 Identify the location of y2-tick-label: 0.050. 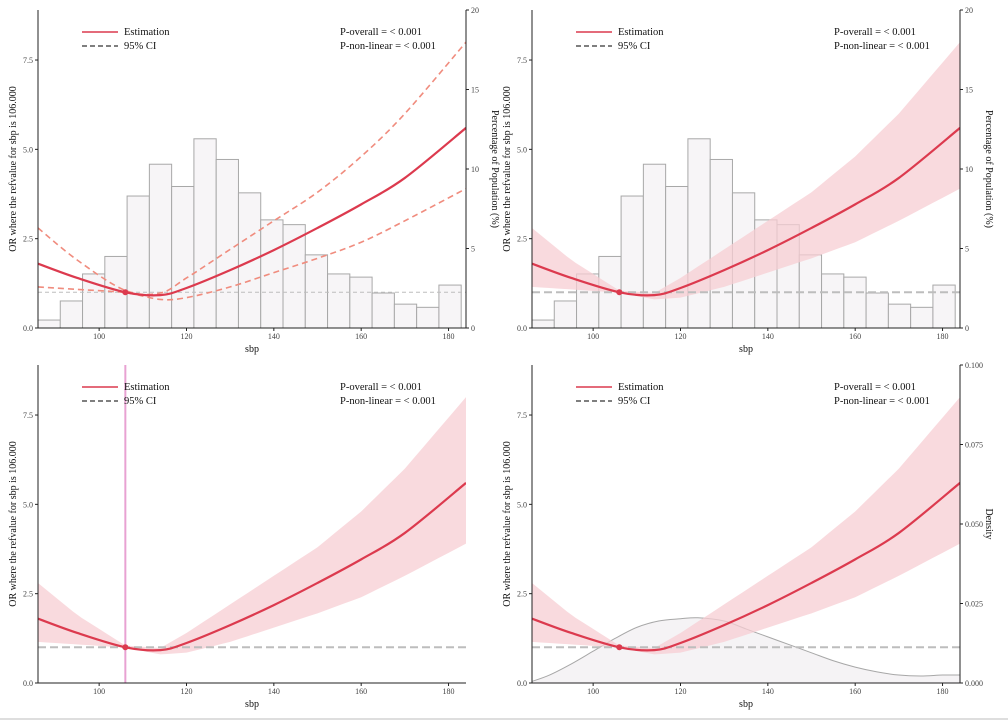
(974, 524).